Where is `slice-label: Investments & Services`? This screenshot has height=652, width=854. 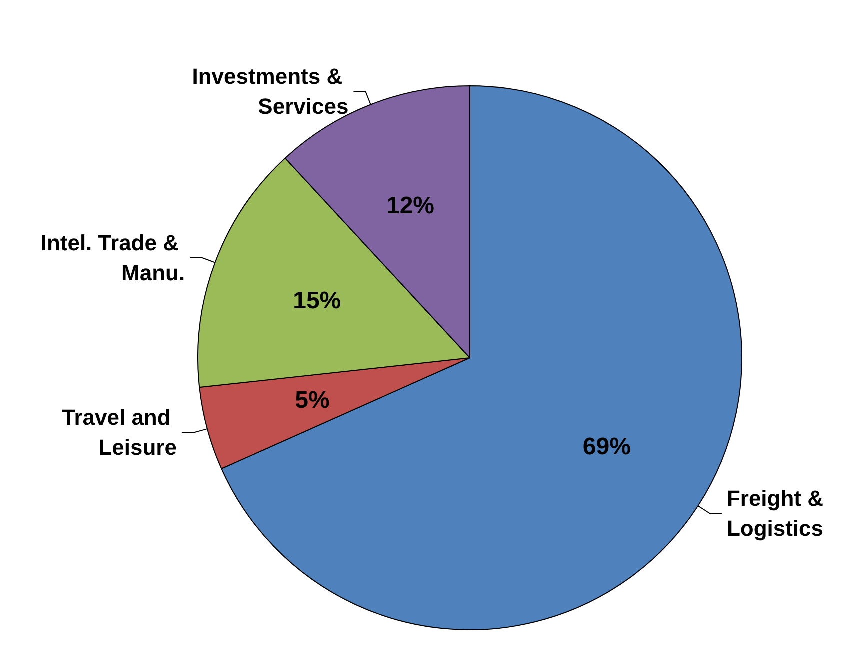
slice-label: Investments & Services is located at coordinates (270, 92).